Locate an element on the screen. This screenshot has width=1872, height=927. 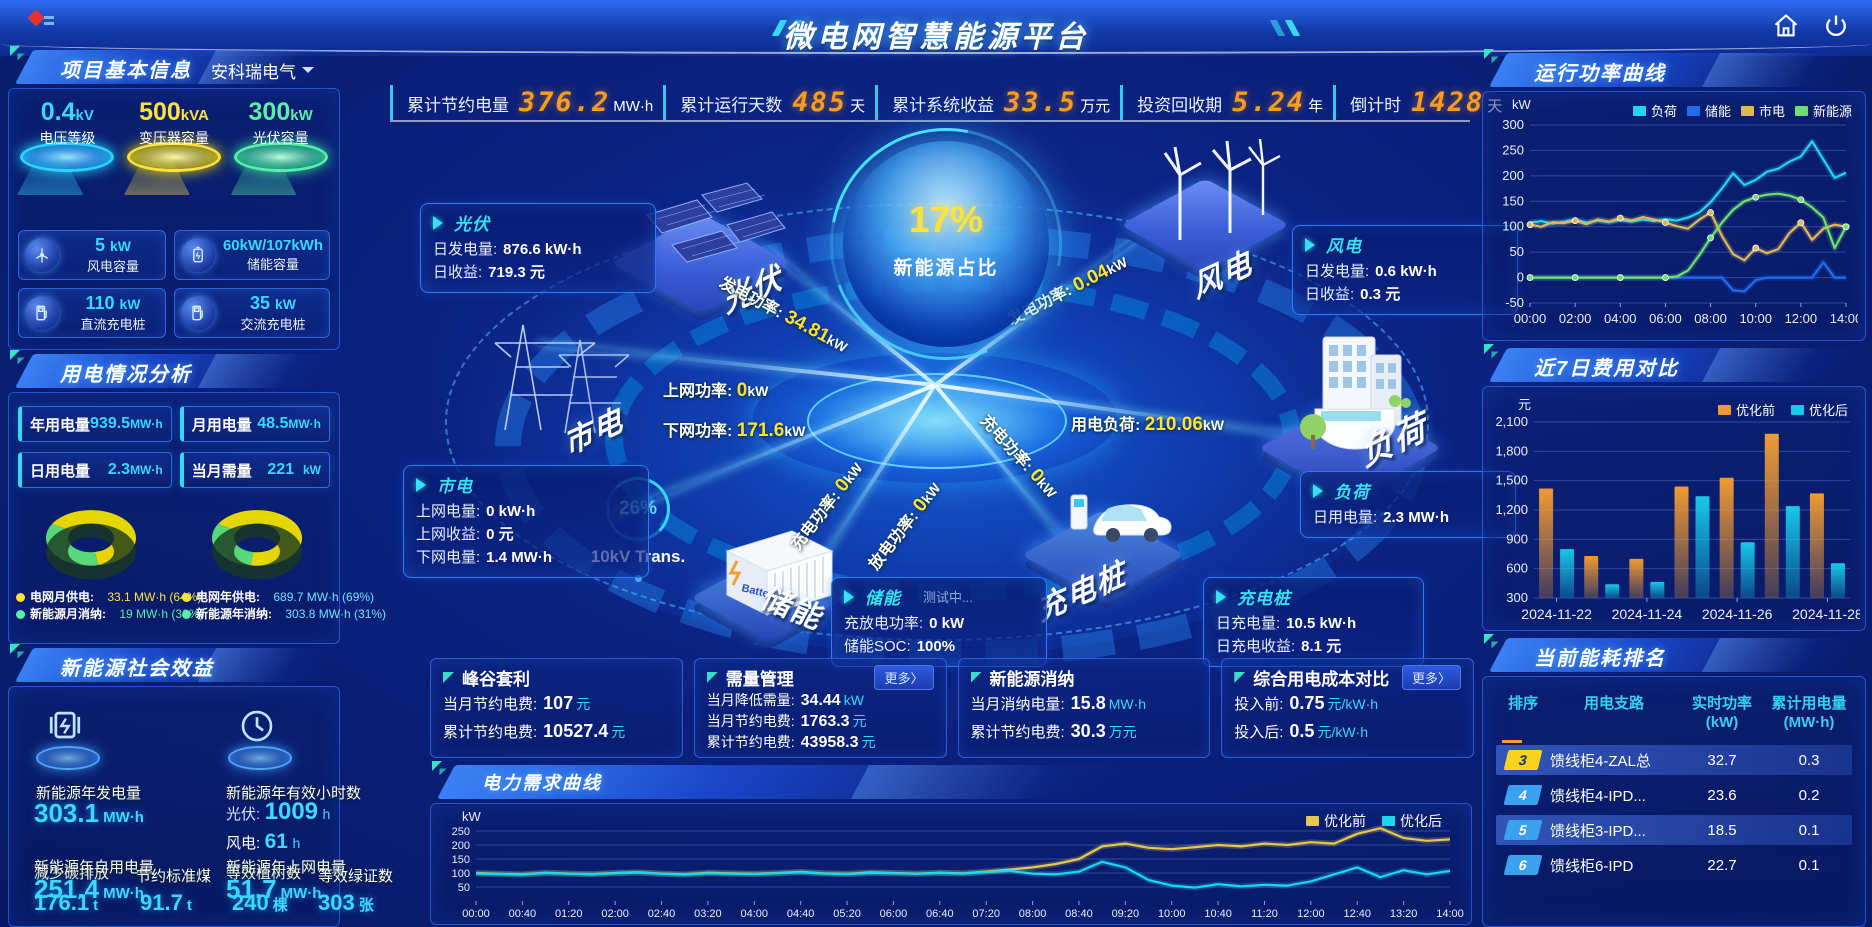
legend-swatch-grid is located at coordinates (1747, 110).